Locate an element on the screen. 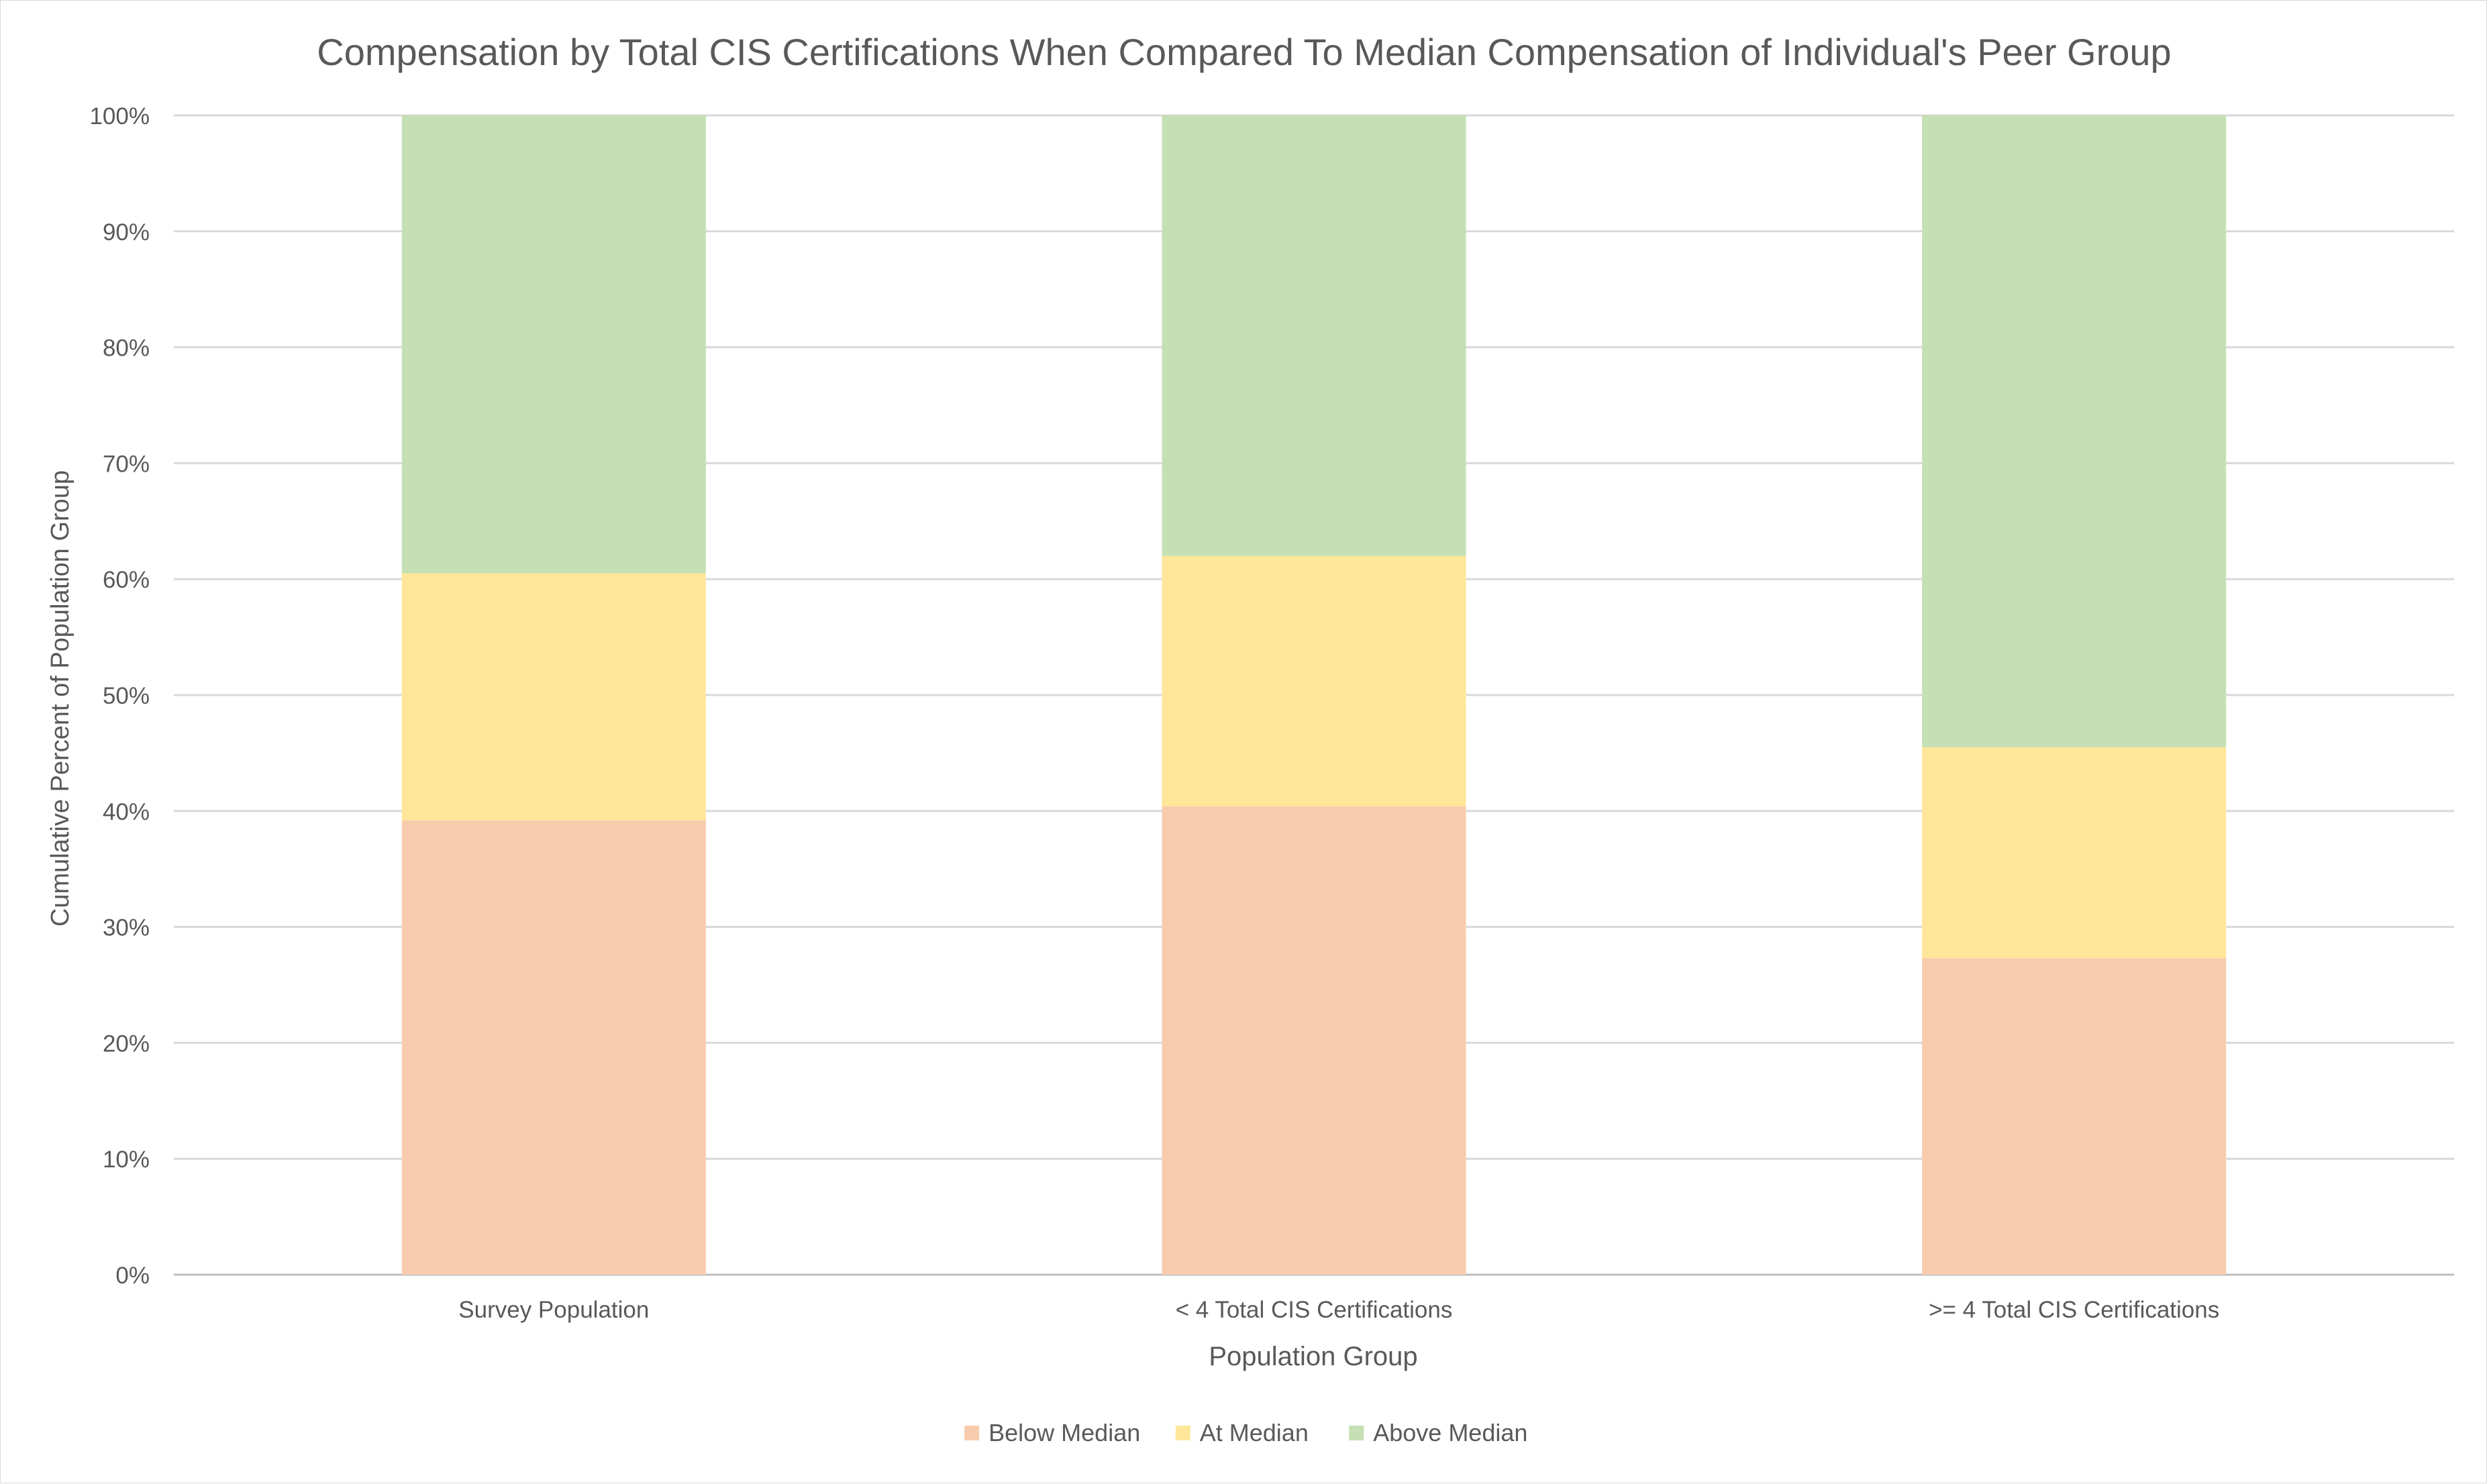 The width and height of the screenshot is (2487, 1484). y-tick-label: 30% is located at coordinates (126, 928).